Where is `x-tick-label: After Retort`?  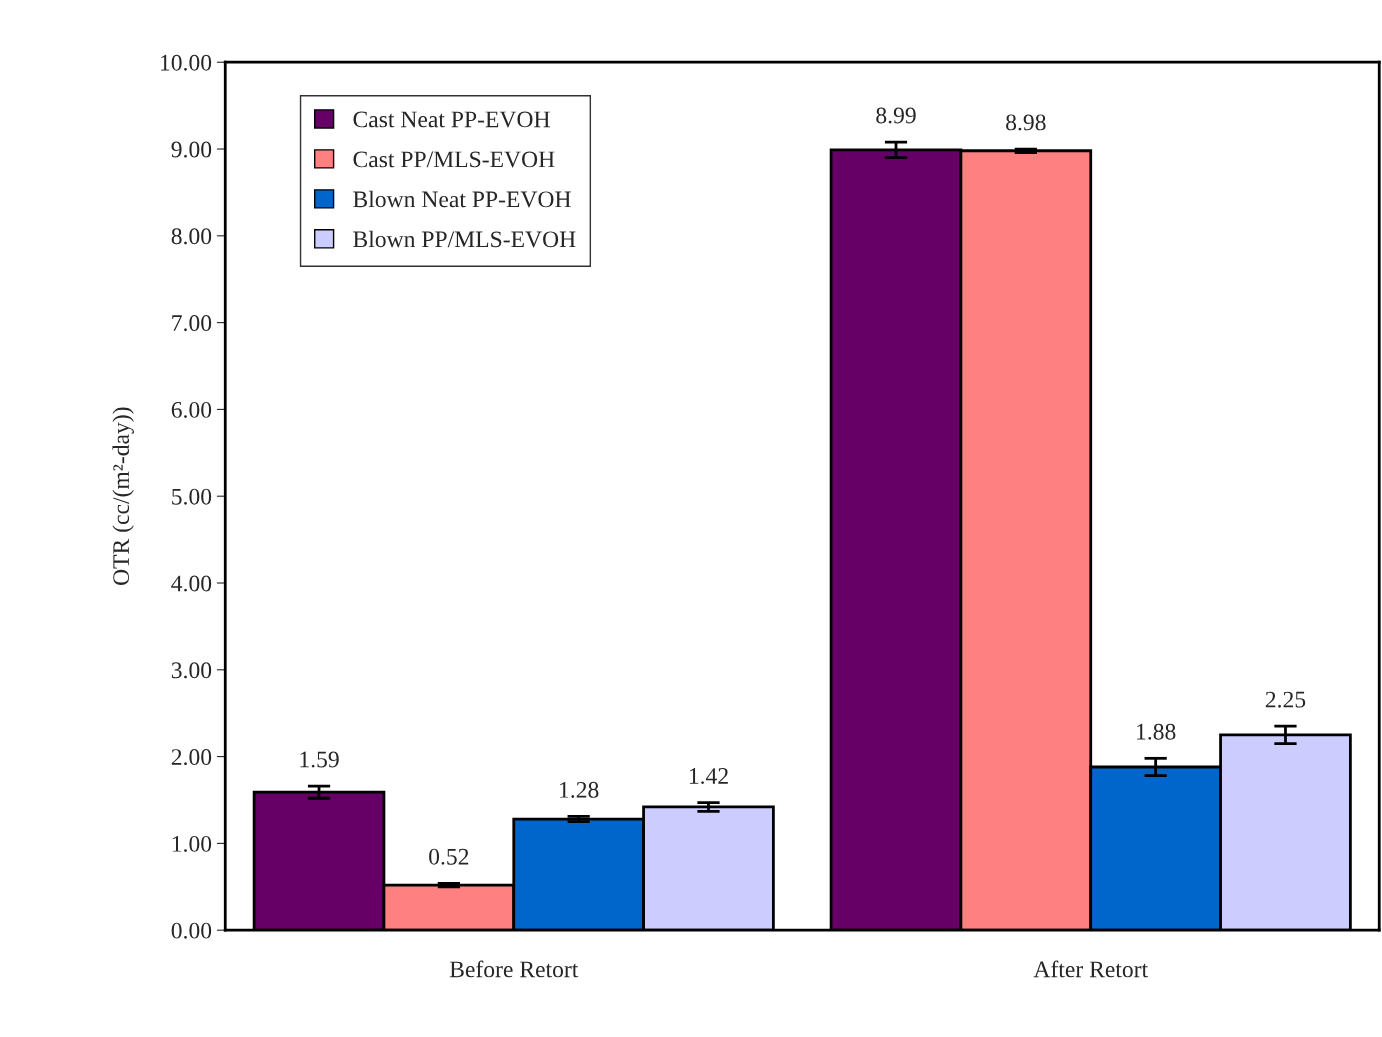
x-tick-label: After Retort is located at coordinates (1090, 969).